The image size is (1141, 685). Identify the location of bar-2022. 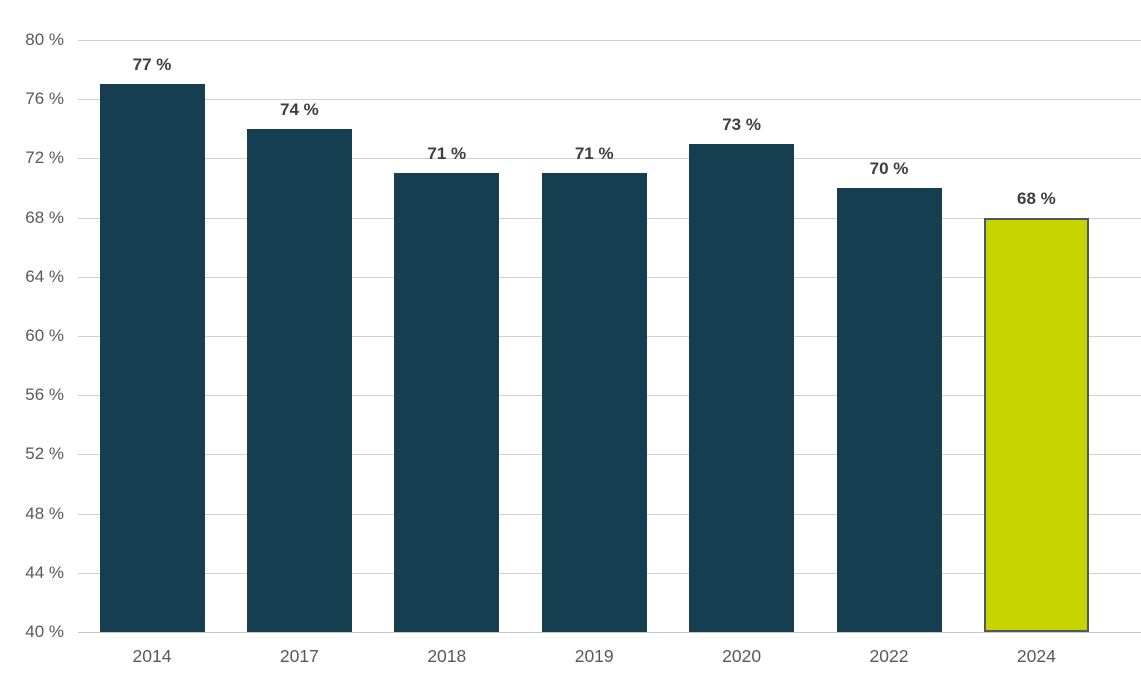
(889, 410).